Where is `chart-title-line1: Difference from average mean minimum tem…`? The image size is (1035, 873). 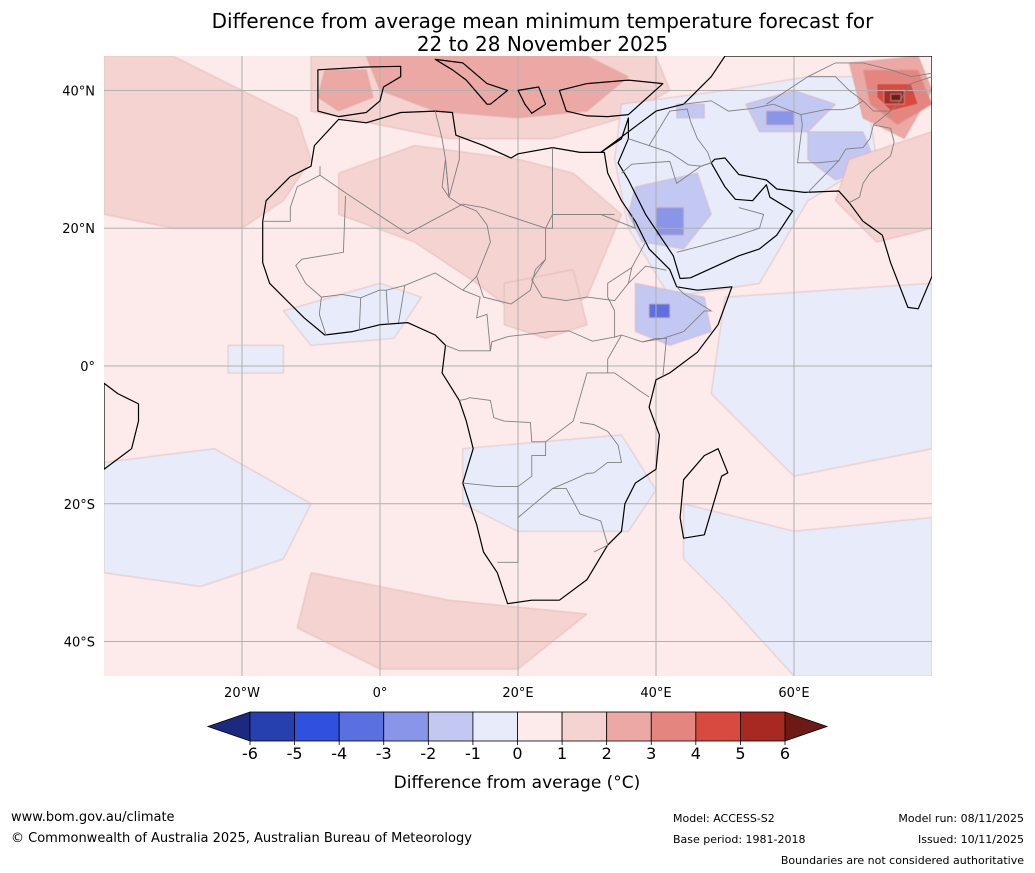 chart-title-line1: Difference from average mean minimum tem… is located at coordinates (542, 21).